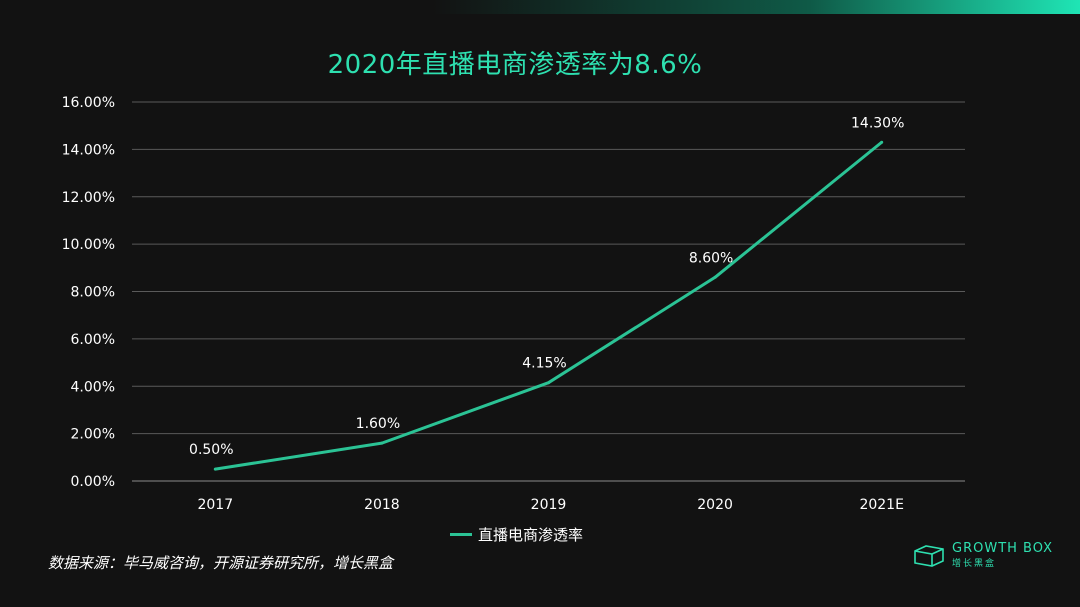  What do you see at coordinates (544, 364) in the screenshot?
I see `data-label: 4.15%` at bounding box center [544, 364].